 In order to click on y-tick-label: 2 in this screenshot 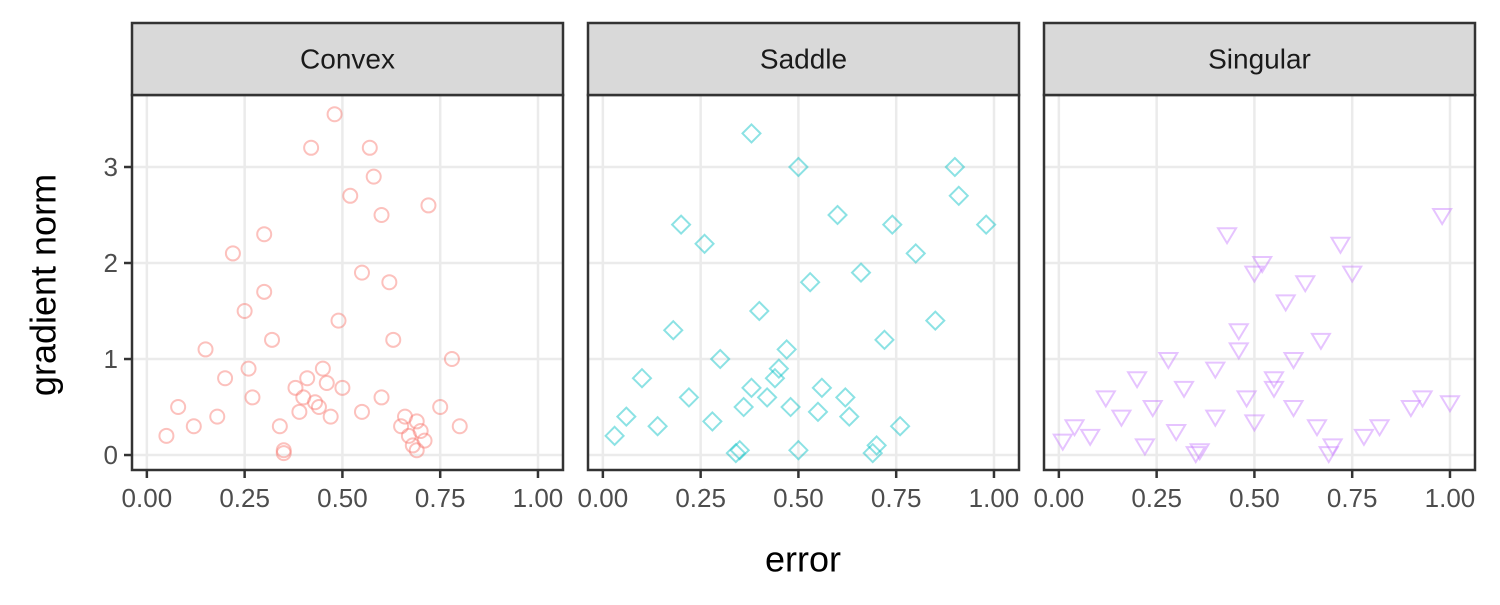, I will do `click(111, 263)`.